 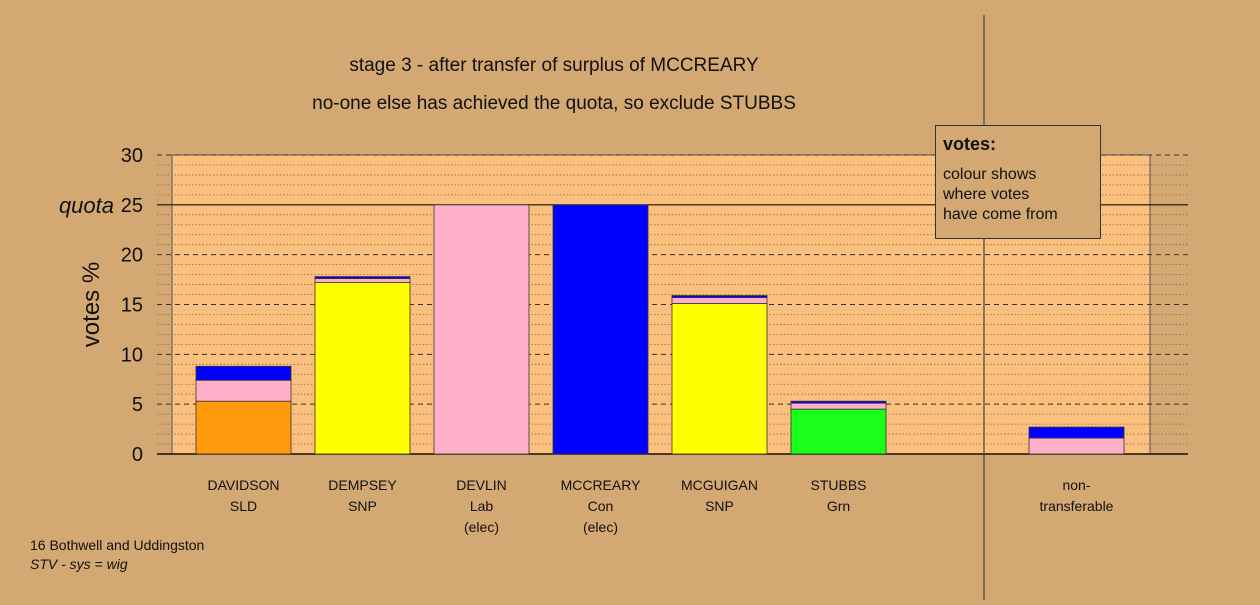 What do you see at coordinates (132, 306) in the screenshot?
I see `y-tick-label: 15` at bounding box center [132, 306].